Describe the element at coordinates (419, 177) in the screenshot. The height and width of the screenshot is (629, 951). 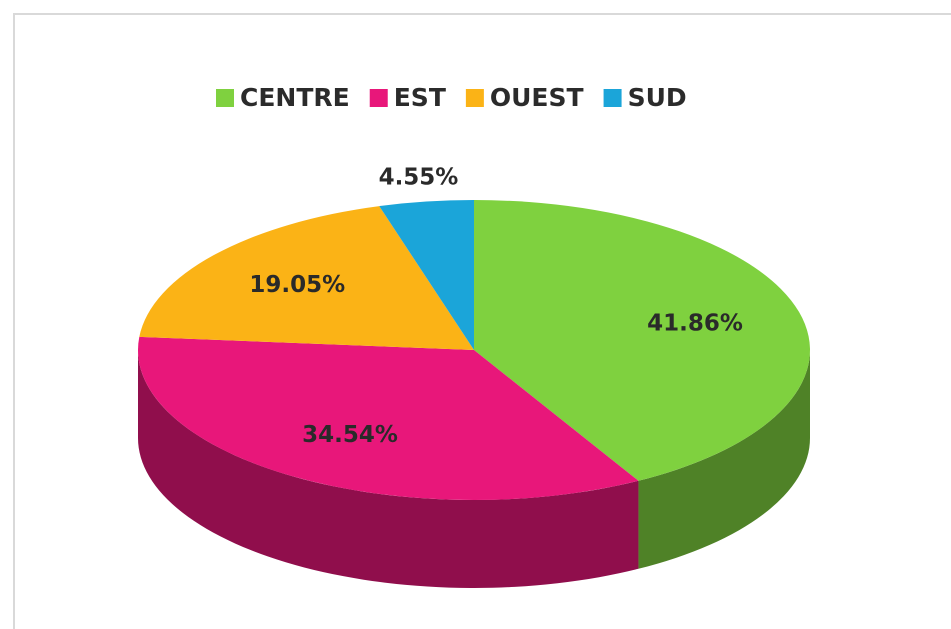
I see `value-label: 4.55%` at that location.